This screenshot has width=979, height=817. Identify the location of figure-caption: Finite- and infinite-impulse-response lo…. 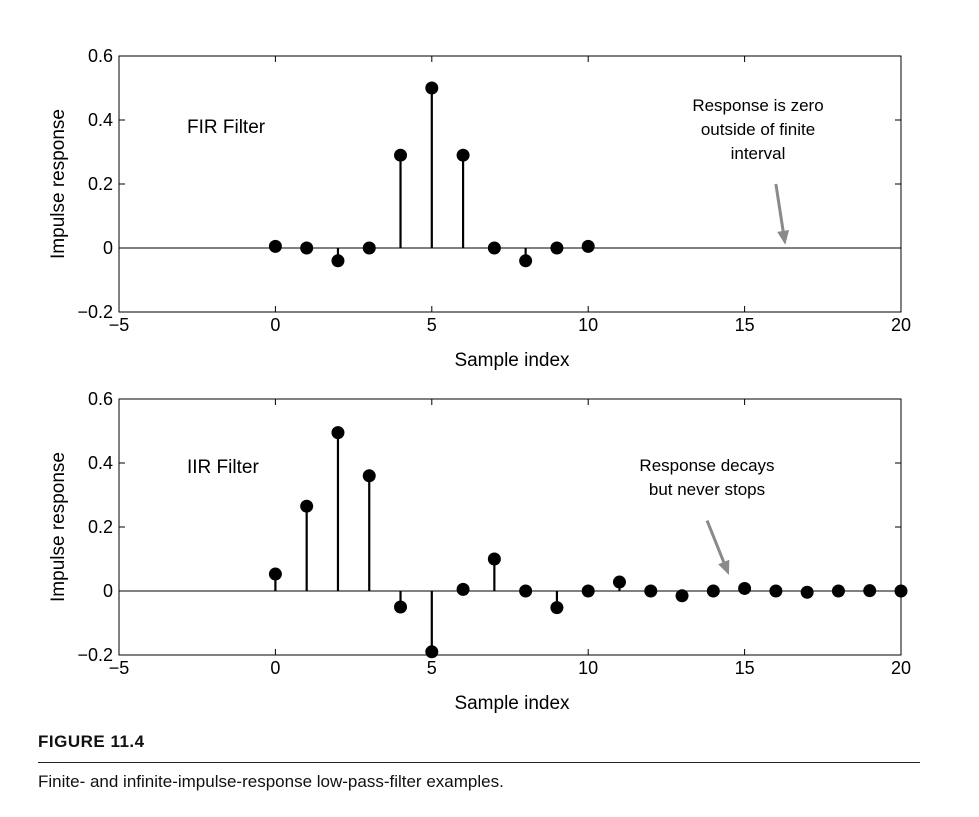
(271, 781).